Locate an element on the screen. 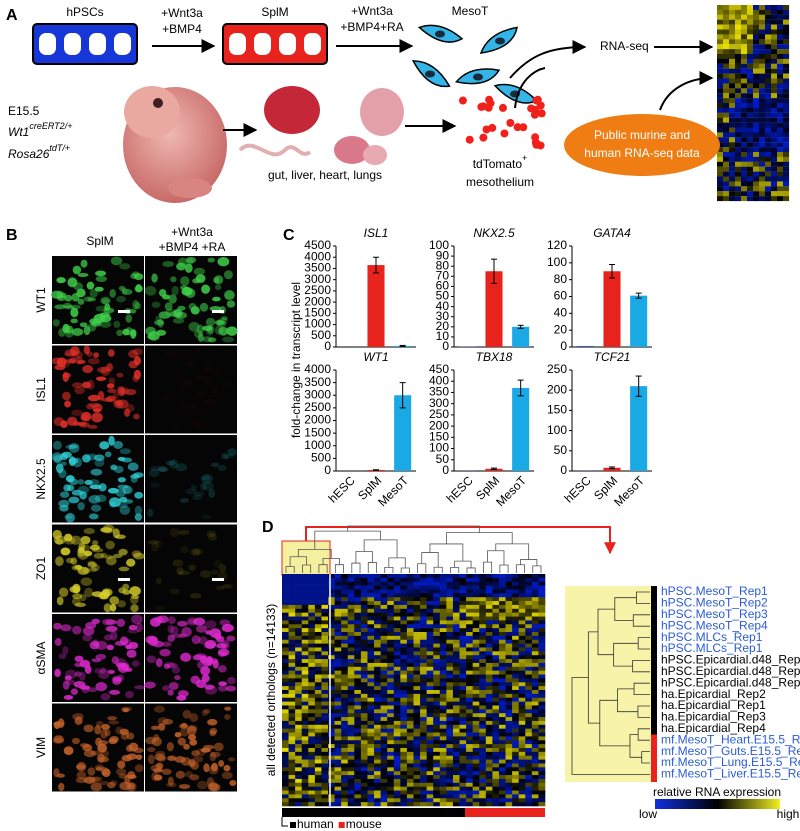 Image resolution: width=800 pixels, height=831 pixels. y-tick-label: 50 is located at coordinates (561, 450).